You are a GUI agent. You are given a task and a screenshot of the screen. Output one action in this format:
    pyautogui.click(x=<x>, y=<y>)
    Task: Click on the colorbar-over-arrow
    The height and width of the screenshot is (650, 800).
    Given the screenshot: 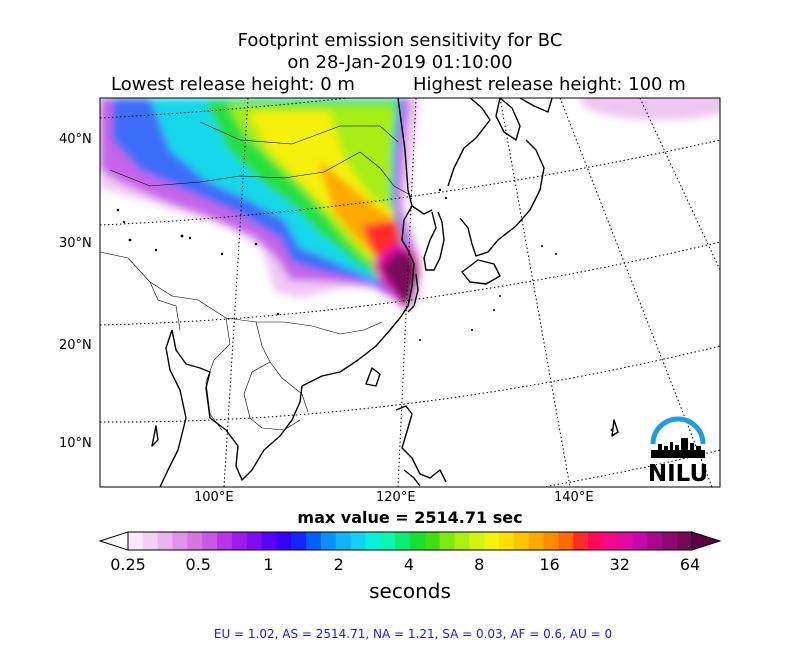 What is the action you would take?
    pyautogui.click(x=706, y=541)
    